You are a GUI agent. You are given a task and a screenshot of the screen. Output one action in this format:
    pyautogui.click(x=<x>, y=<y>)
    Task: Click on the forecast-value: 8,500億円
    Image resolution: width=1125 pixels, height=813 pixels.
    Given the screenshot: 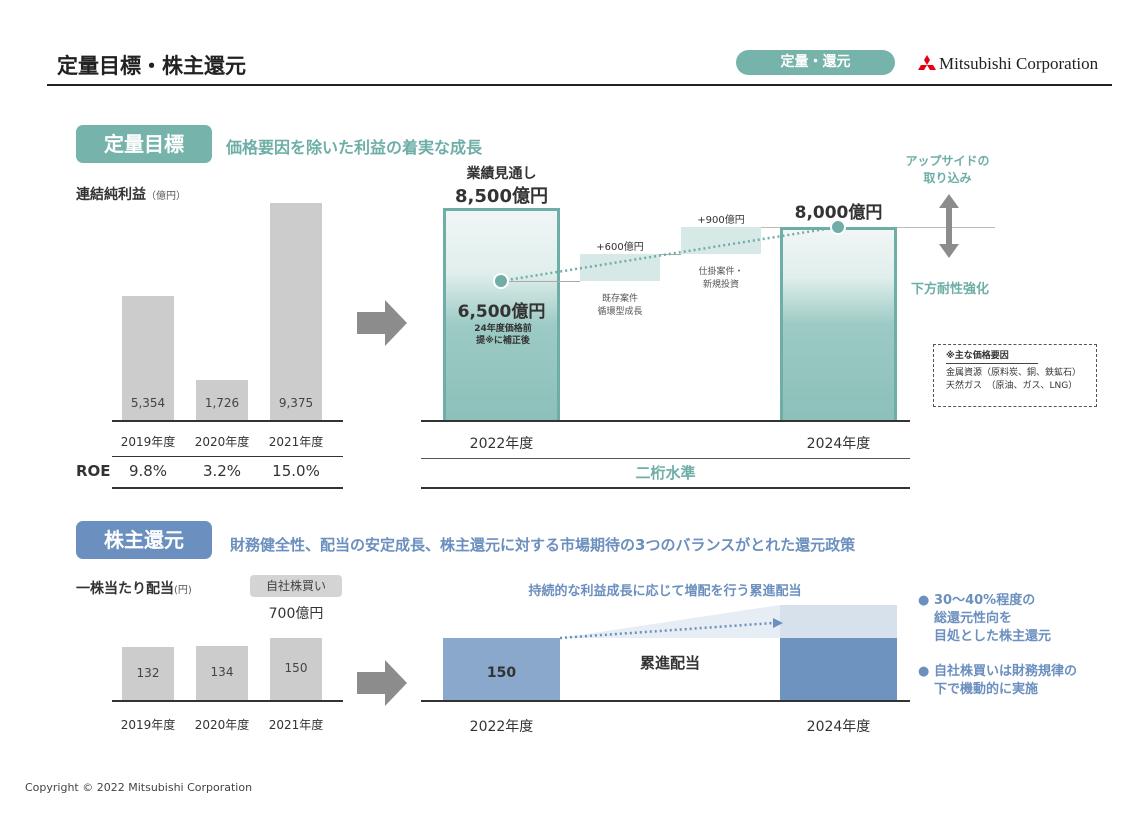 What is the action you would take?
    pyautogui.click(x=501, y=196)
    